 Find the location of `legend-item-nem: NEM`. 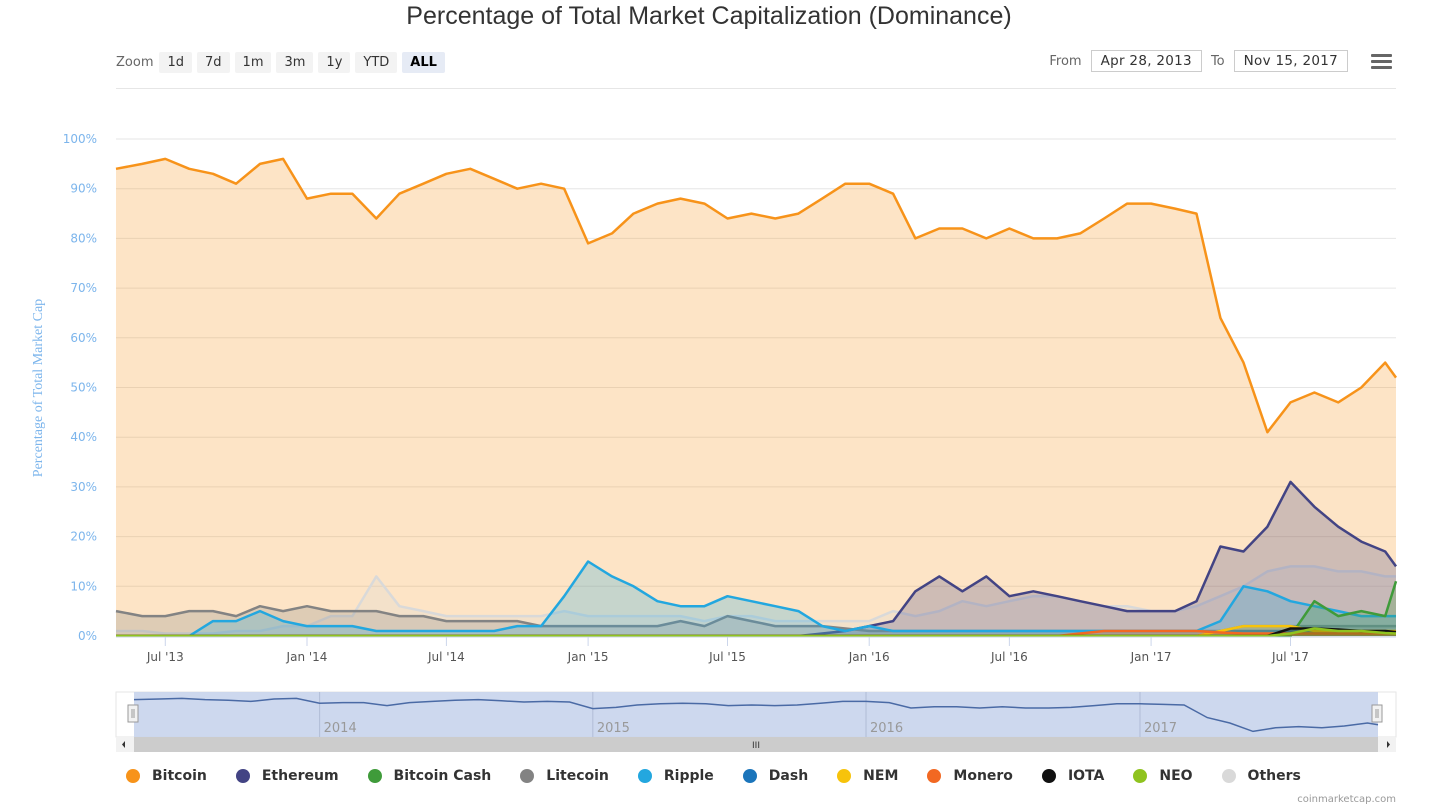

legend-item-nem: NEM is located at coordinates (867, 776).